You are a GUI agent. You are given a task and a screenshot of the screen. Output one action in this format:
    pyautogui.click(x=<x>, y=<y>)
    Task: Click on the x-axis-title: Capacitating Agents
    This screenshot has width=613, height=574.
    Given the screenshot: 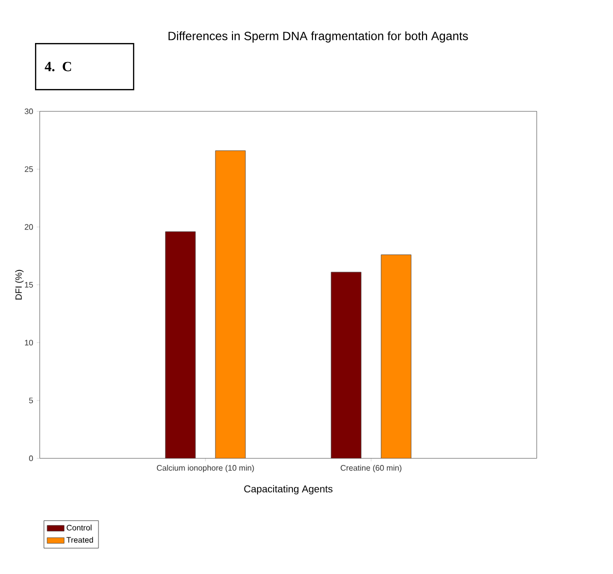 What is the action you would take?
    pyautogui.click(x=288, y=489)
    